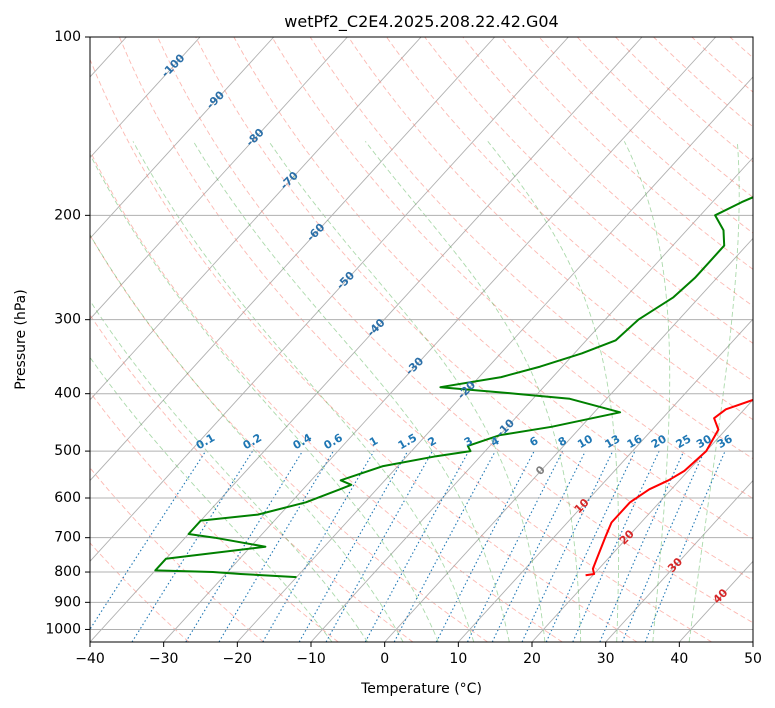  What do you see at coordinates (90, 659) in the screenshot?
I see `x-tick-label: −40` at bounding box center [90, 659].